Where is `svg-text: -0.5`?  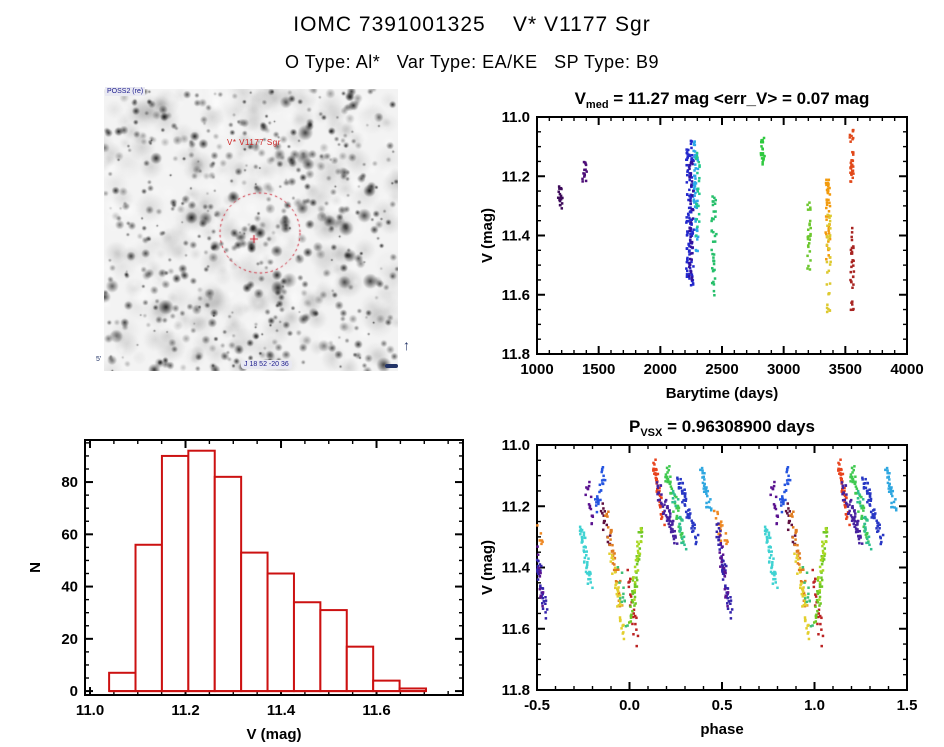 svg-text: -0.5 is located at coordinates (537, 705).